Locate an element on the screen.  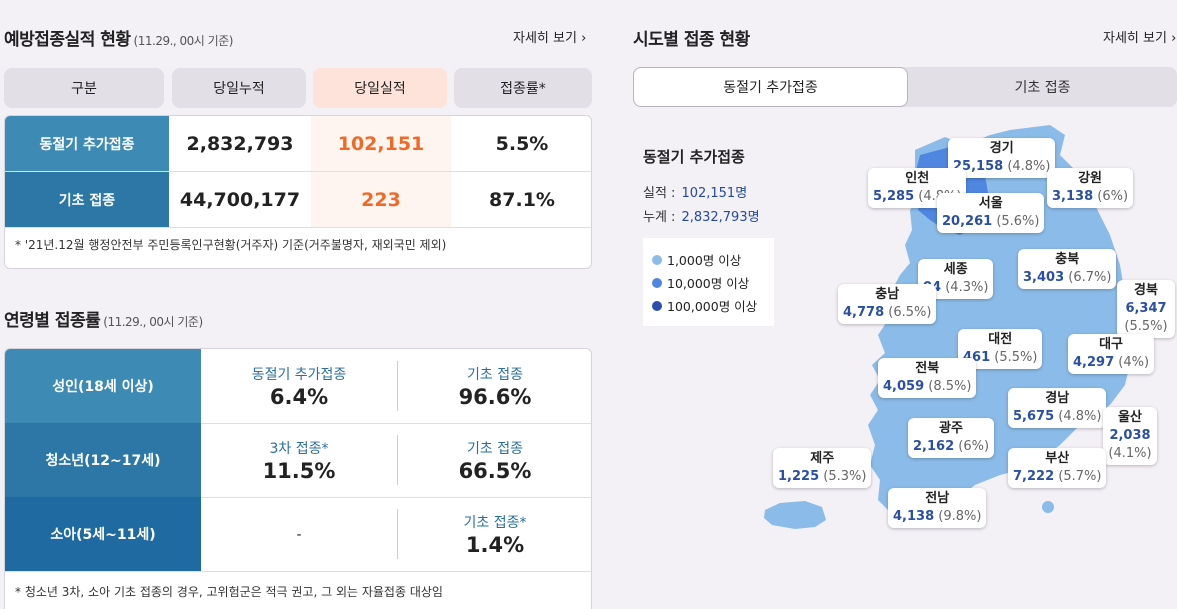
rate-value: 87.1% is located at coordinates (522, 199).